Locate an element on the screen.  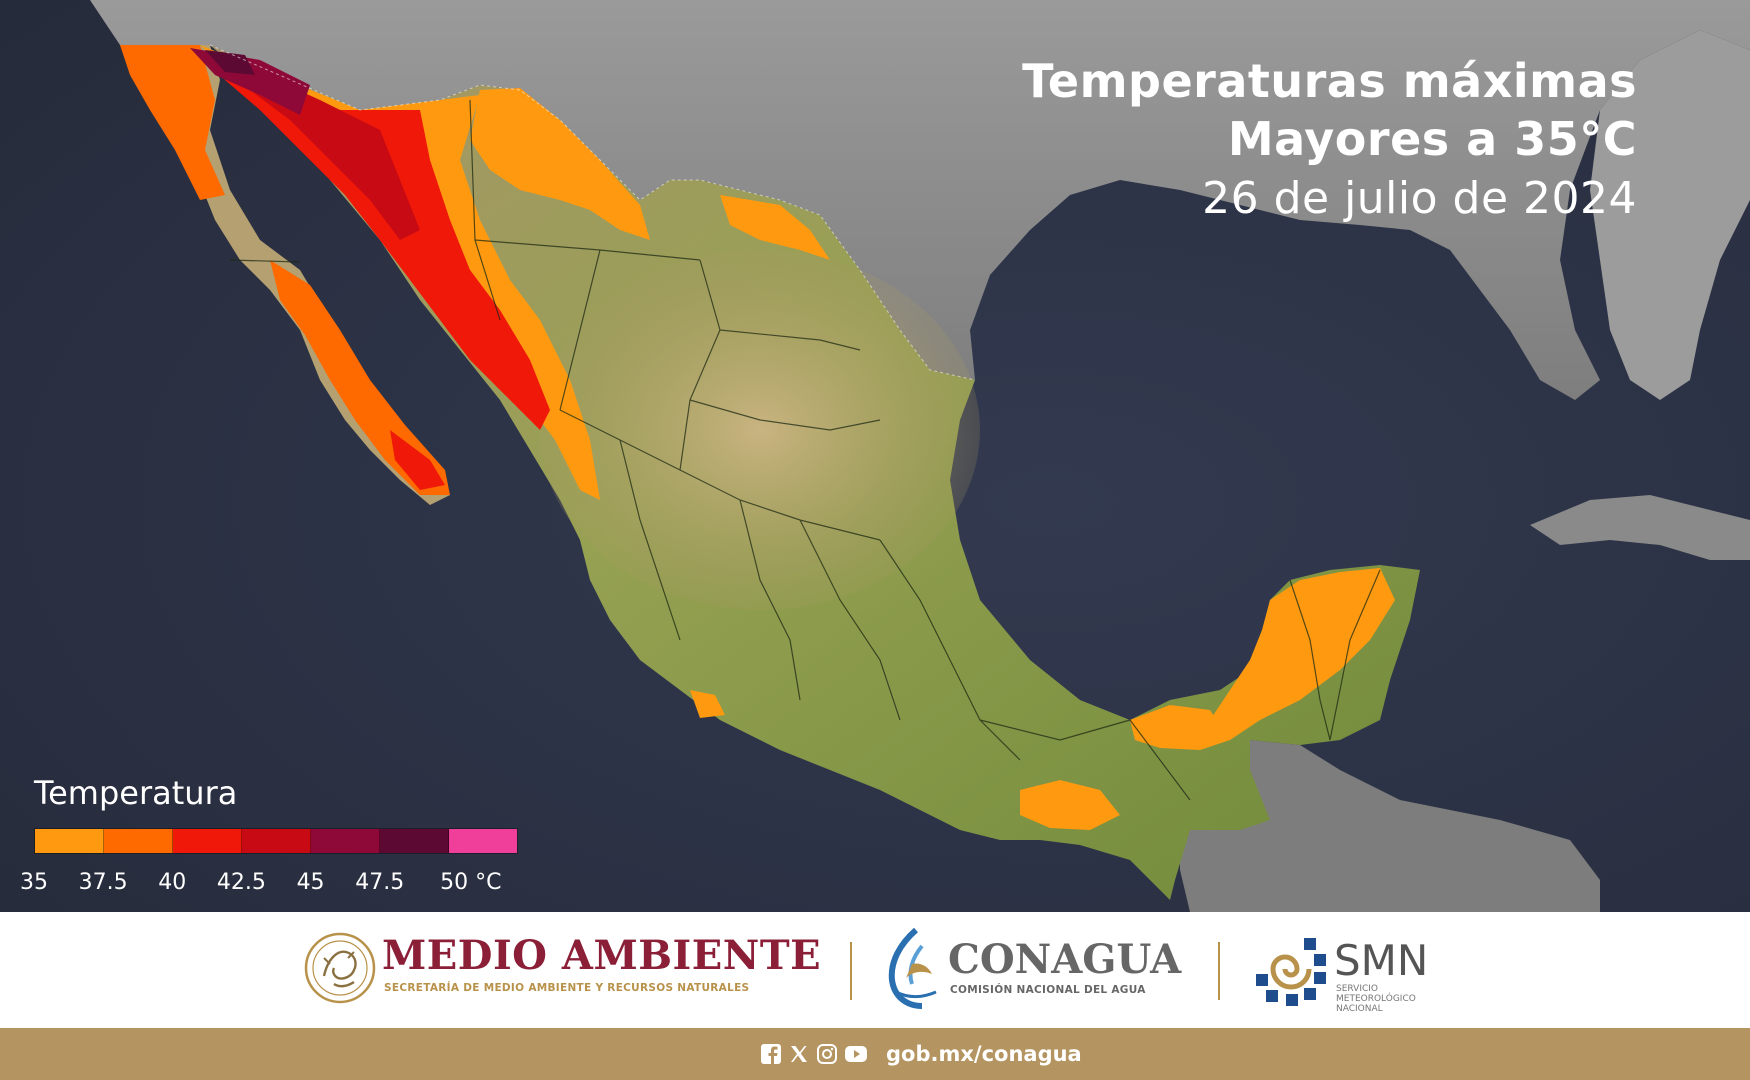
heat-zone-sonora-crimson is located at coordinates (320, 147).